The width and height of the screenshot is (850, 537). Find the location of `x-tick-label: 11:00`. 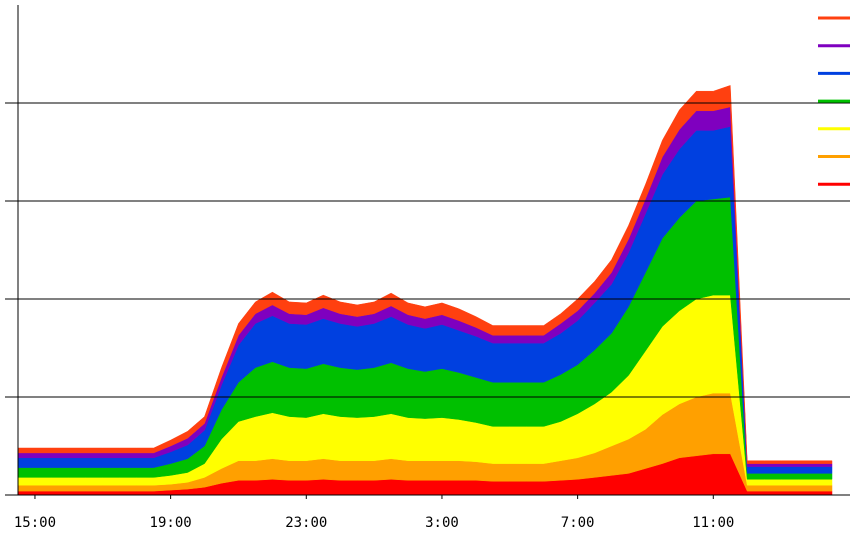

x-tick-label: 11:00 is located at coordinates (713, 523).